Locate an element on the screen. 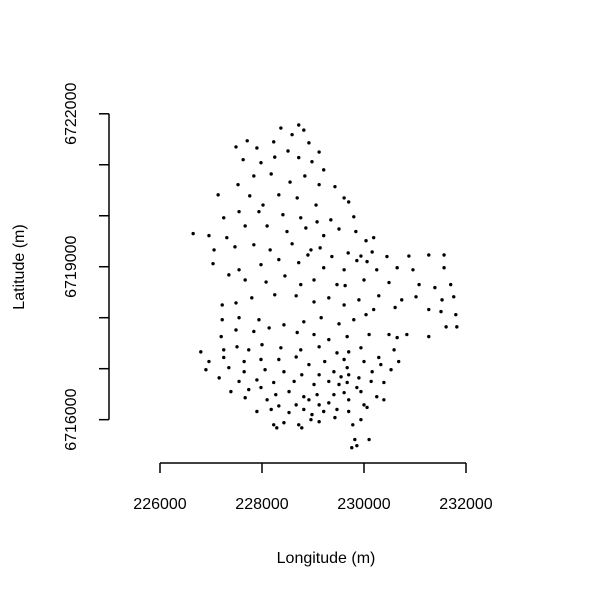 The image size is (600, 605). x-tick-label: 230000 is located at coordinates (363, 504).